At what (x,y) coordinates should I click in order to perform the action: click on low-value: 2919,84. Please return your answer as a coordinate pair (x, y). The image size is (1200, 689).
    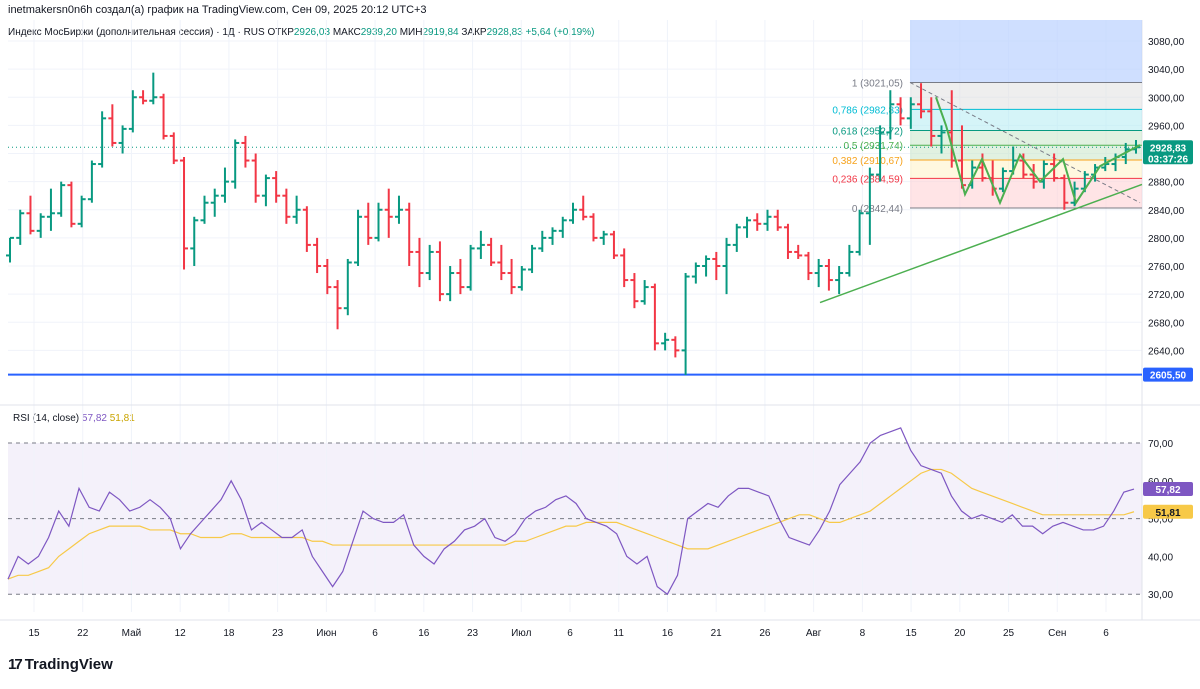
    Looking at the image, I should click on (440, 32).